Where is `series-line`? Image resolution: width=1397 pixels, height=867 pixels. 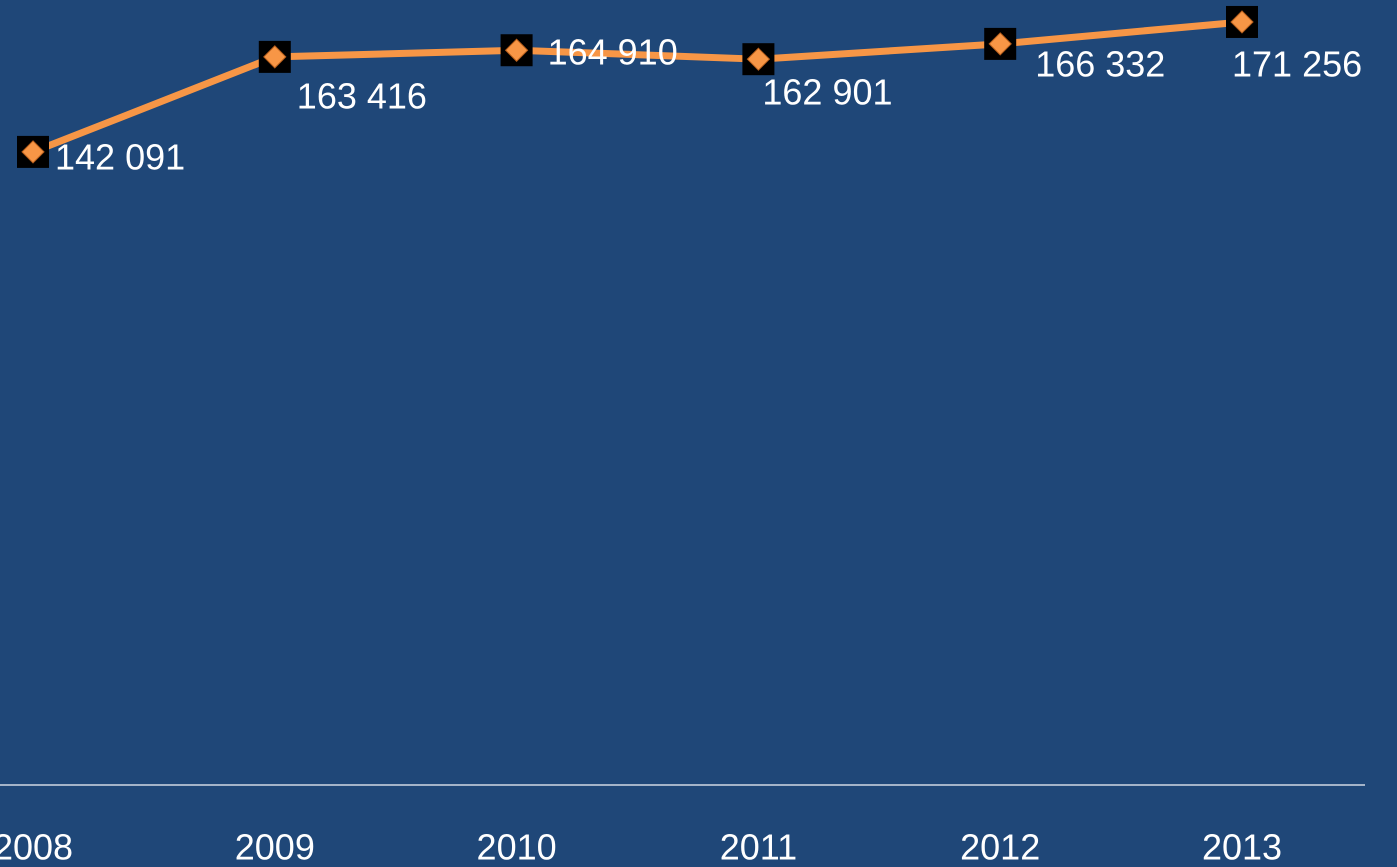 series-line is located at coordinates (637, 87).